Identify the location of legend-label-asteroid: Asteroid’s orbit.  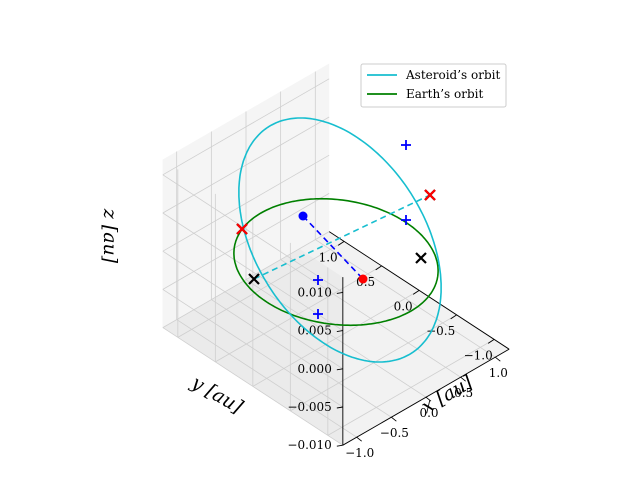
(452, 75).